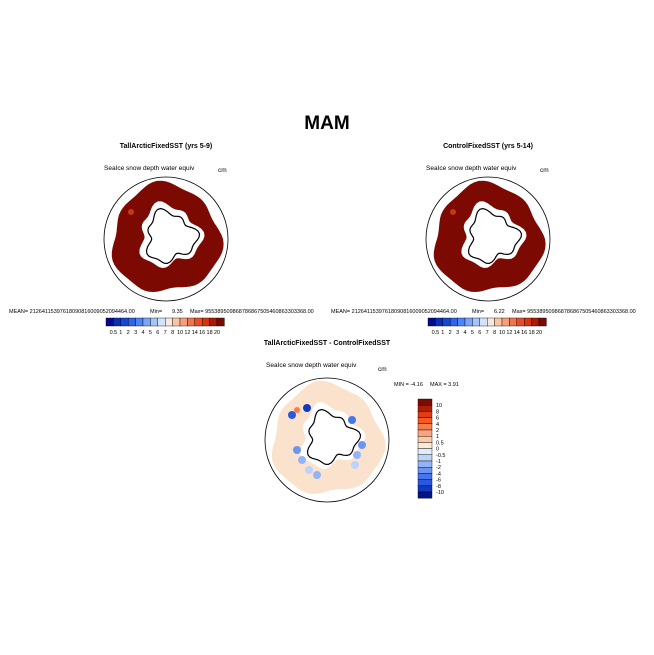  I want to click on panel1-subtitle: SeaIce snow depth water equiv, so click(149, 168).